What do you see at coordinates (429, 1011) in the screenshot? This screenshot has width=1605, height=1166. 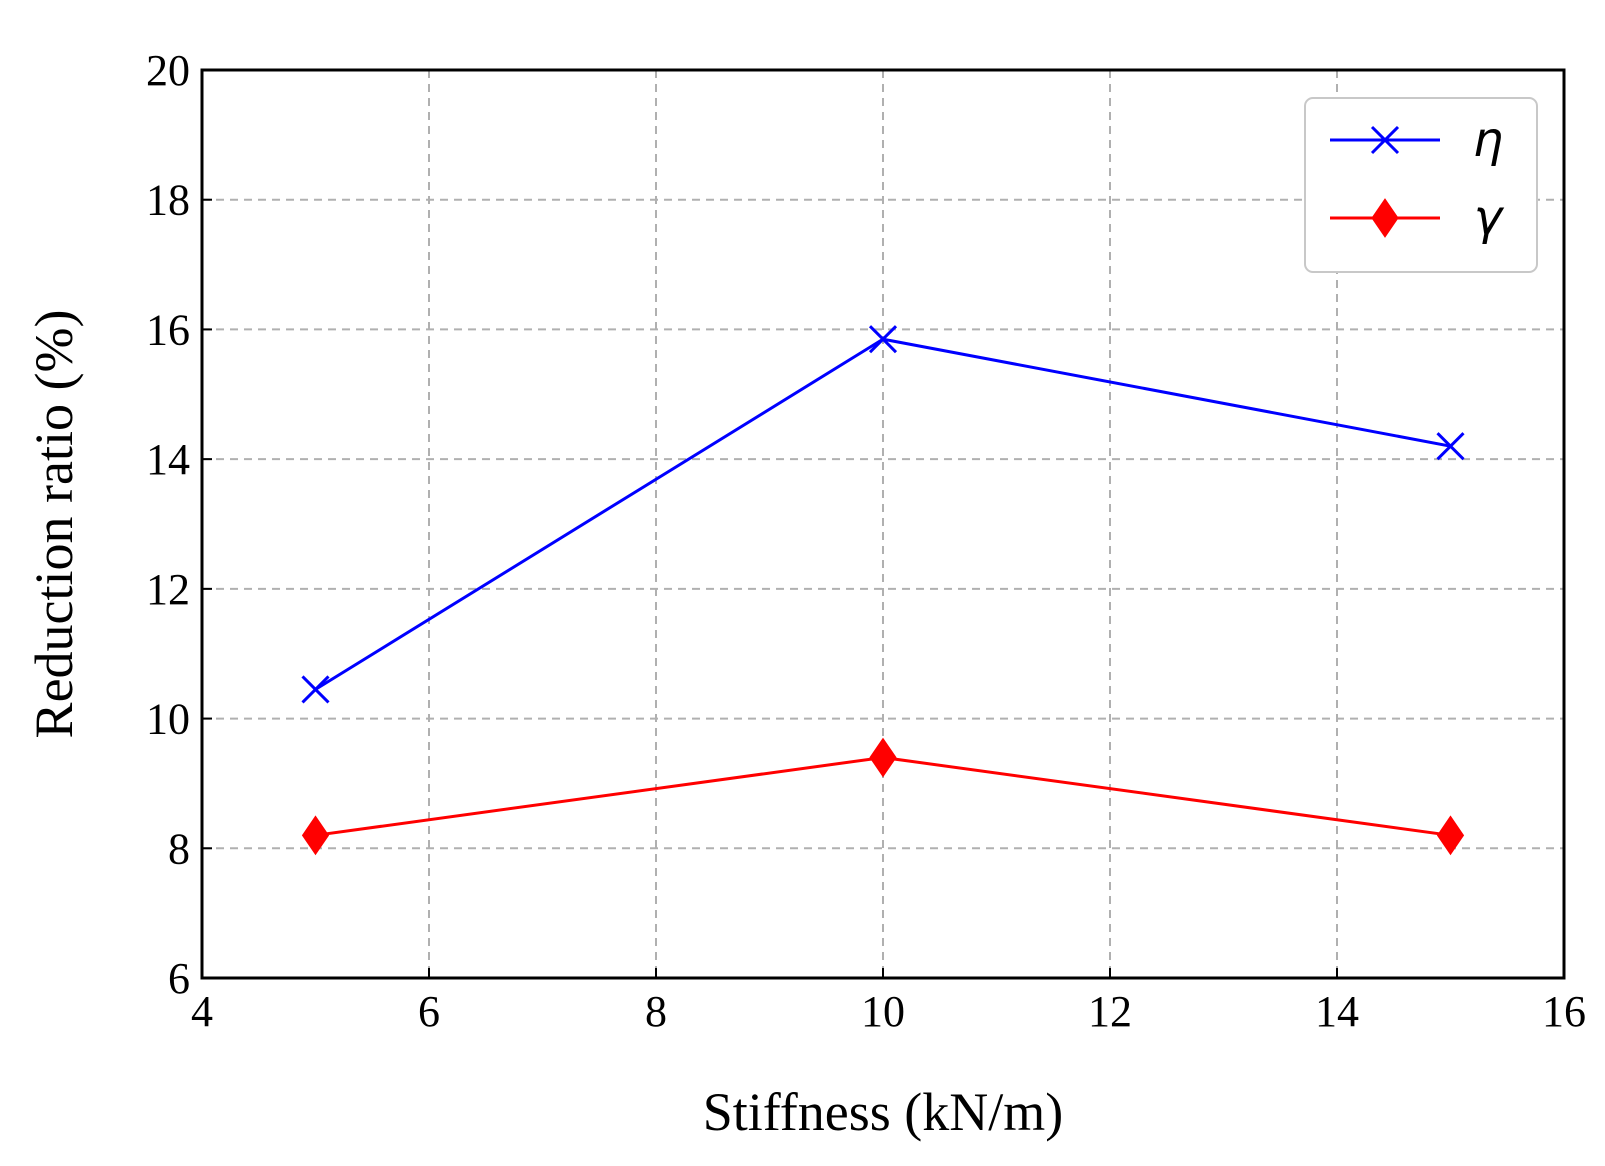 I see `x-tick-label: 6` at bounding box center [429, 1011].